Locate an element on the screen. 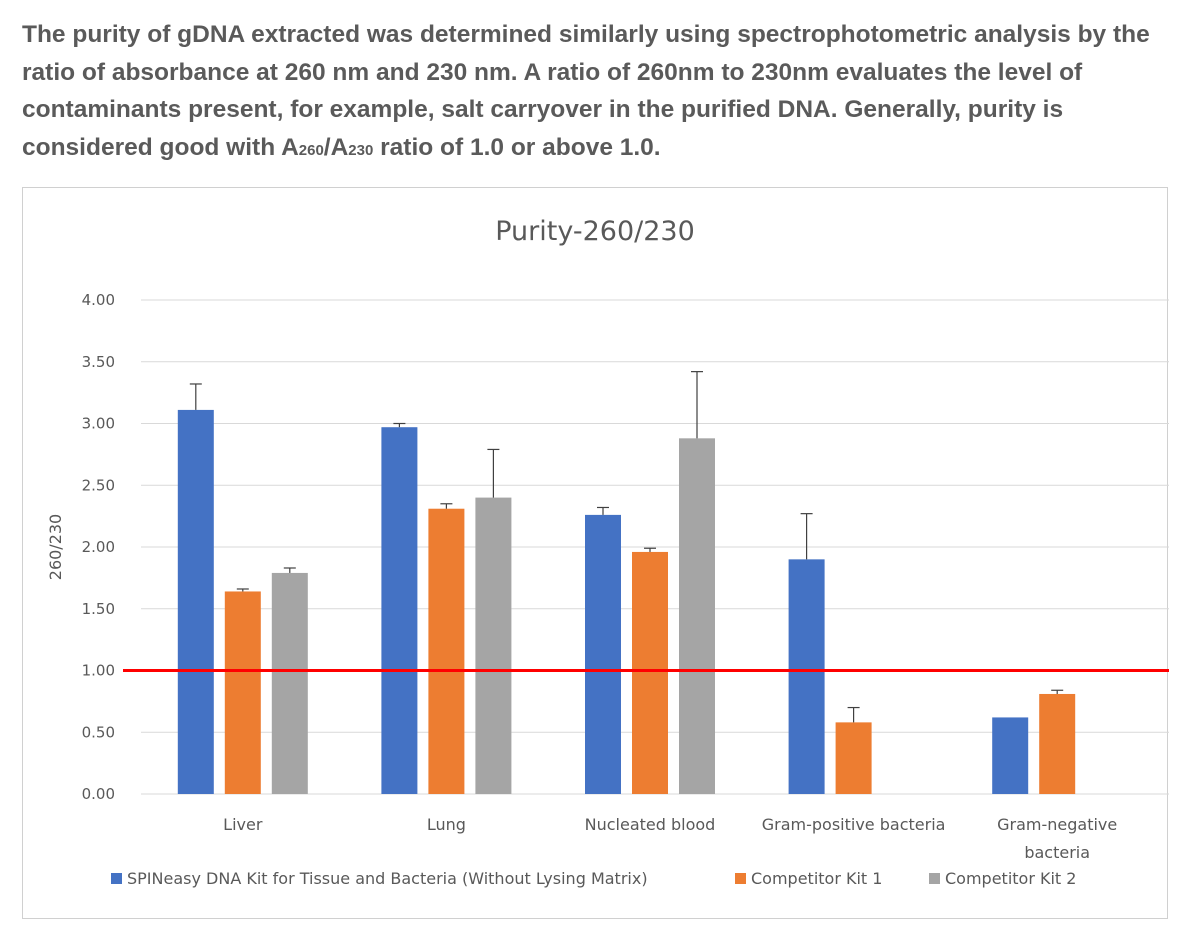 This screenshot has width=1196, height=947. legend-label-1: Competitor Kit 1 is located at coordinates (816, 878).